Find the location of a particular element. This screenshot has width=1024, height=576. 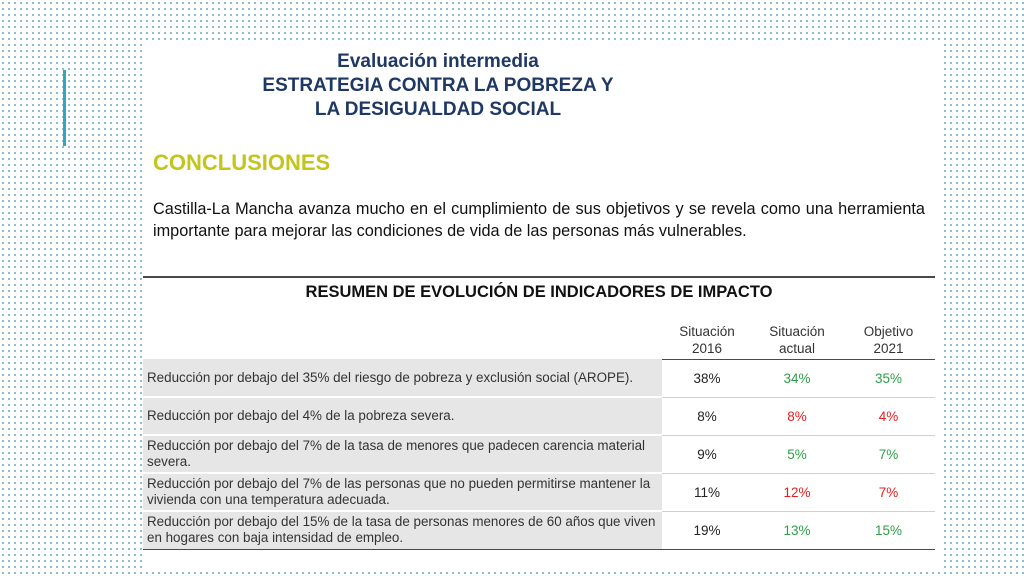

value-objetivo: 15% is located at coordinates (888, 530).